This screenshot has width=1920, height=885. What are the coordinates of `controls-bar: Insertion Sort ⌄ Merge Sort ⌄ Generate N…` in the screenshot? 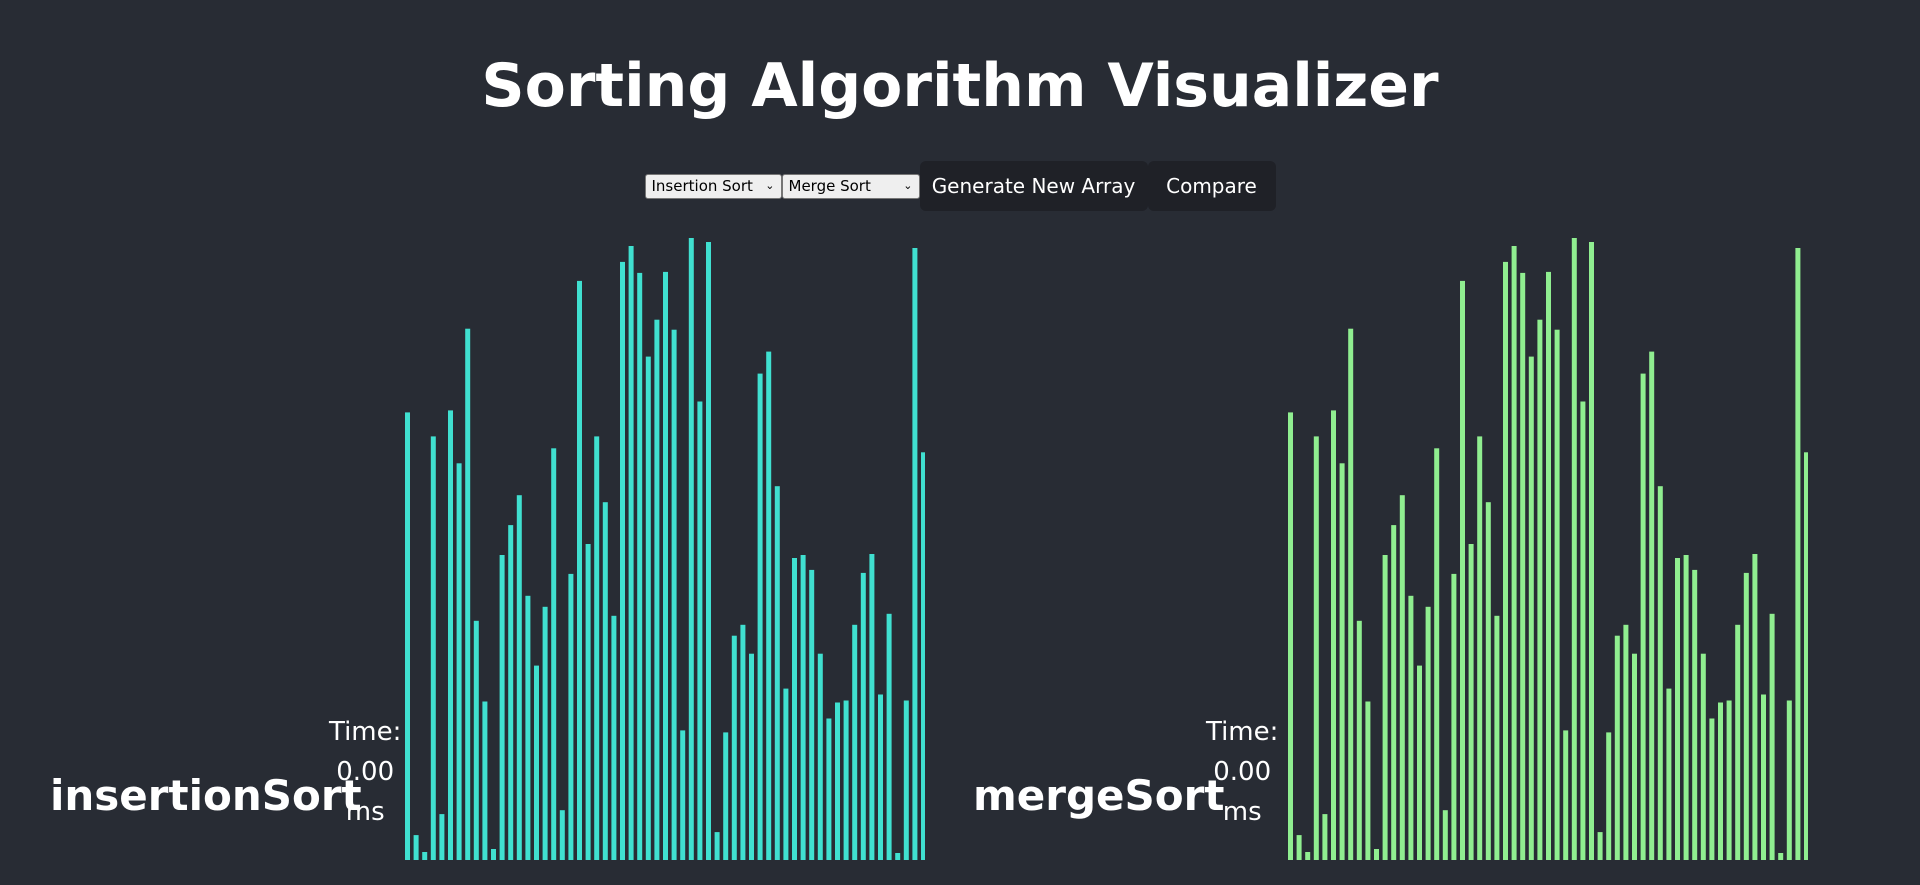 It's located at (960, 186).